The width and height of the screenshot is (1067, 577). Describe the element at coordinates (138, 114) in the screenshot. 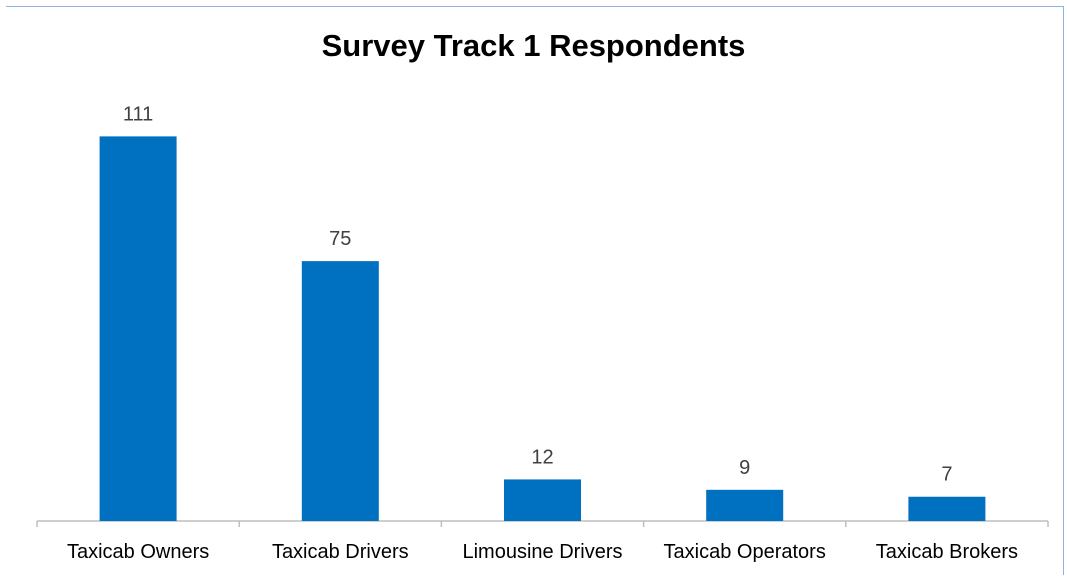

I see `data-label: 111` at that location.